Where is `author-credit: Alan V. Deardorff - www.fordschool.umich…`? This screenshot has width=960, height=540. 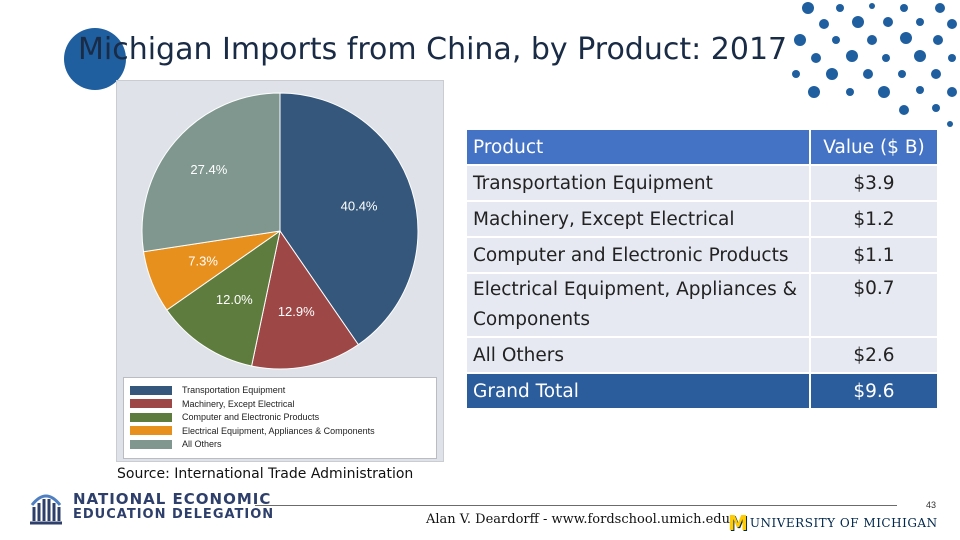
author-credit: Alan V. Deardorff - www.fordschool.umich… is located at coordinates (578, 519).